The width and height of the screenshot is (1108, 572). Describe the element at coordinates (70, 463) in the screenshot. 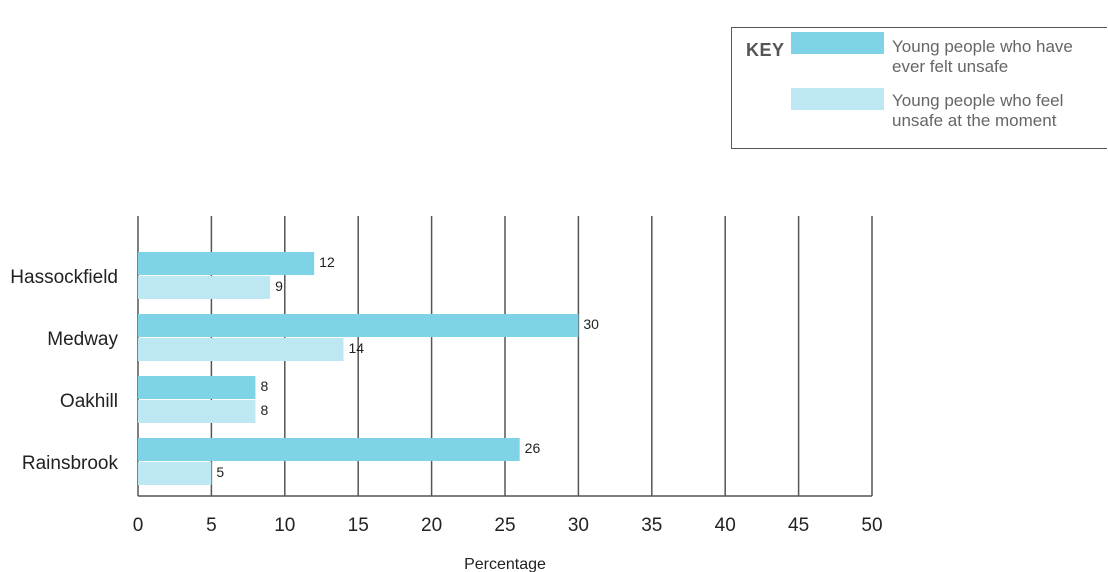

I see `category-label: Rainsbrook` at that location.